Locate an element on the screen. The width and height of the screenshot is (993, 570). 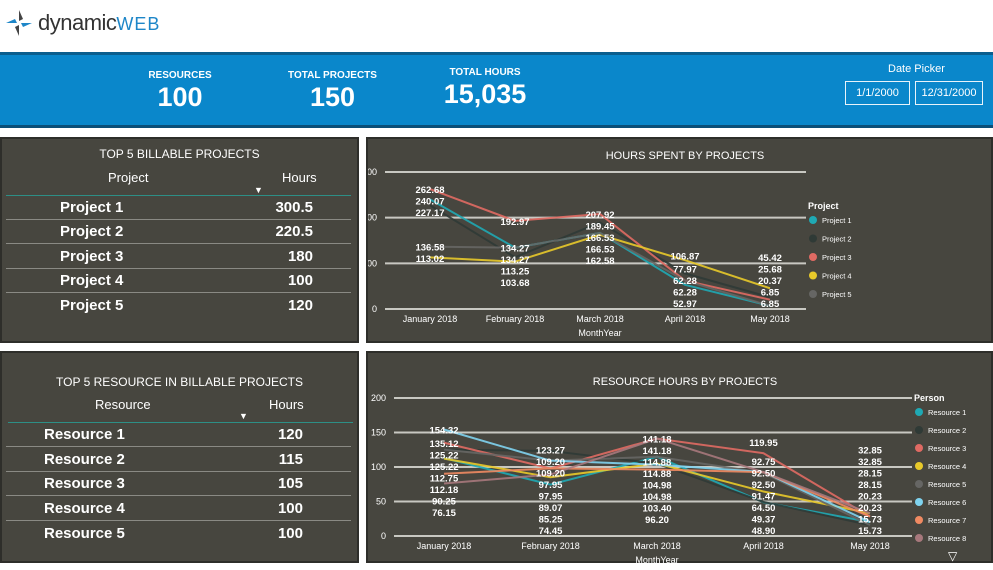
data-label: 112.75 is located at coordinates (444, 478).